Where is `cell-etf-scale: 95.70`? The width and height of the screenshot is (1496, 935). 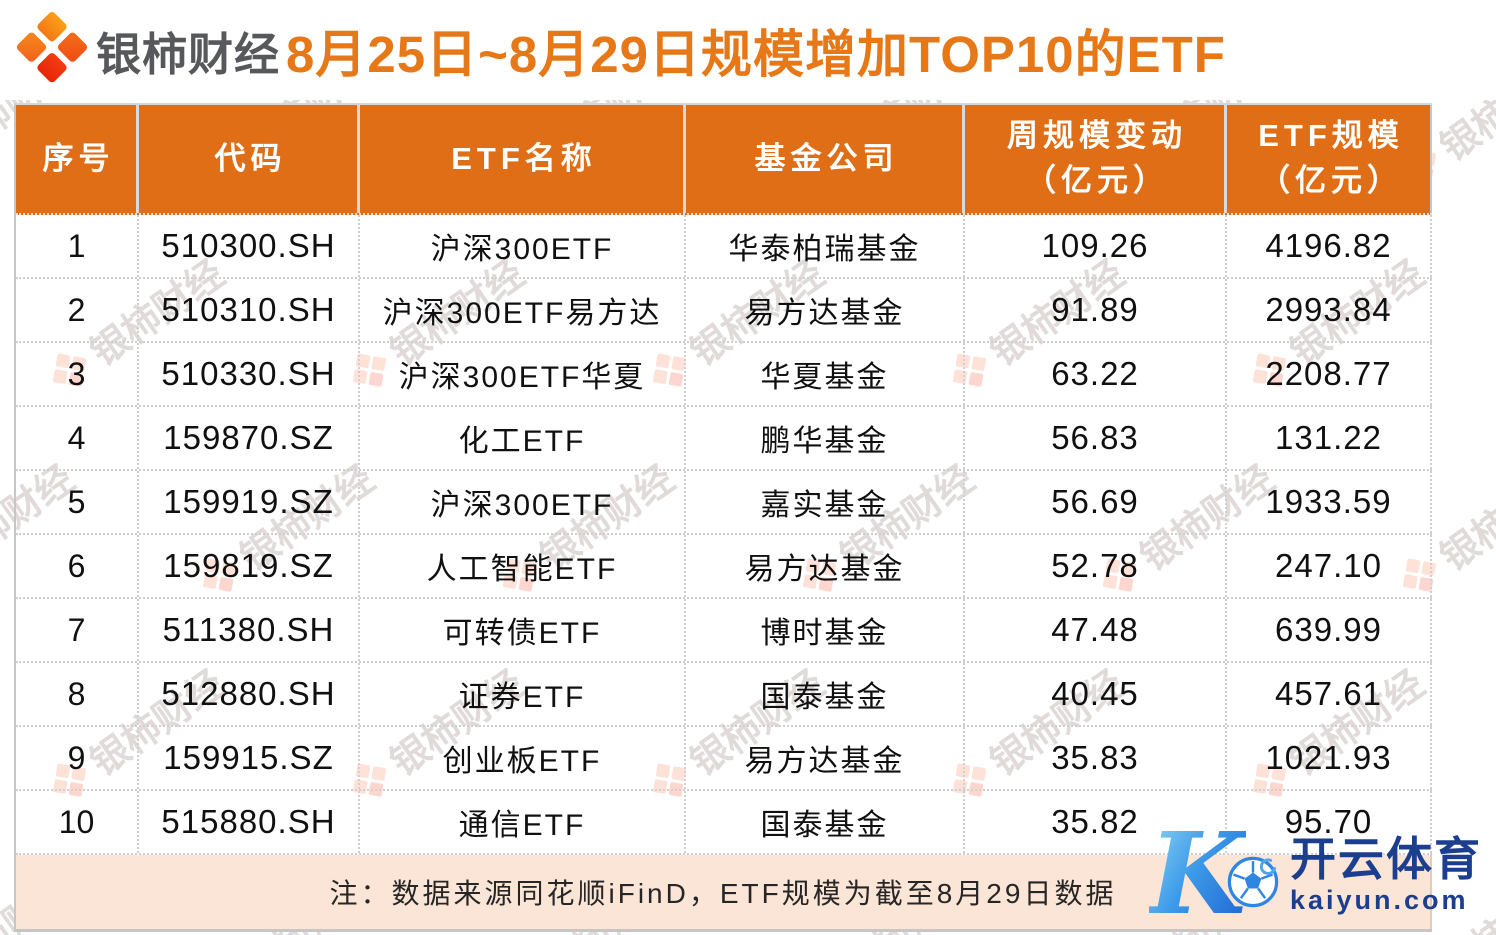
cell-etf-scale: 95.70 is located at coordinates (1329, 822).